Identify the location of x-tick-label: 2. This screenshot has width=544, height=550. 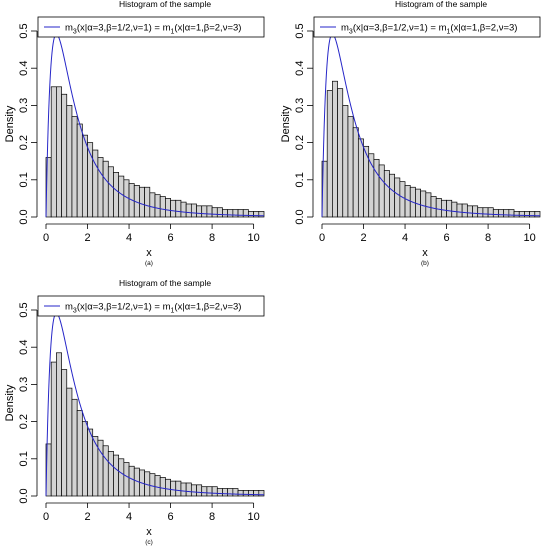
(363, 238).